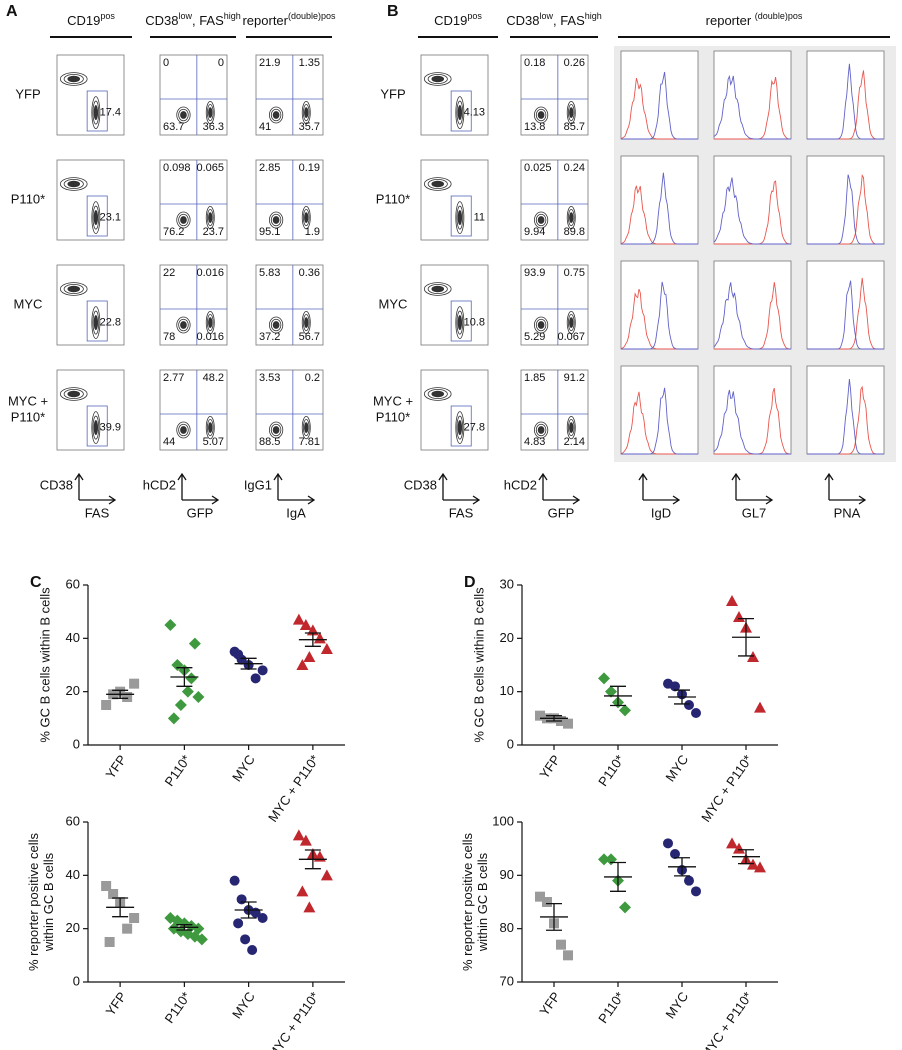 The image size is (902, 1050). I want to click on column-header: reporter (double)pos, so click(754, 19).